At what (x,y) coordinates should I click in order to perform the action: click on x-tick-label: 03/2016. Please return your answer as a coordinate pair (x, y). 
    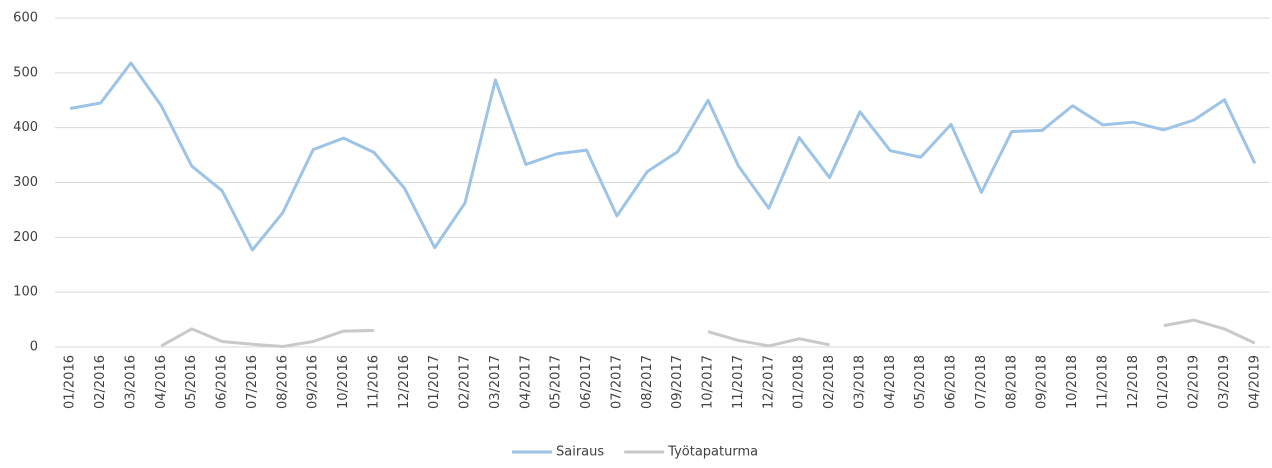
    Looking at the image, I should click on (130, 382).